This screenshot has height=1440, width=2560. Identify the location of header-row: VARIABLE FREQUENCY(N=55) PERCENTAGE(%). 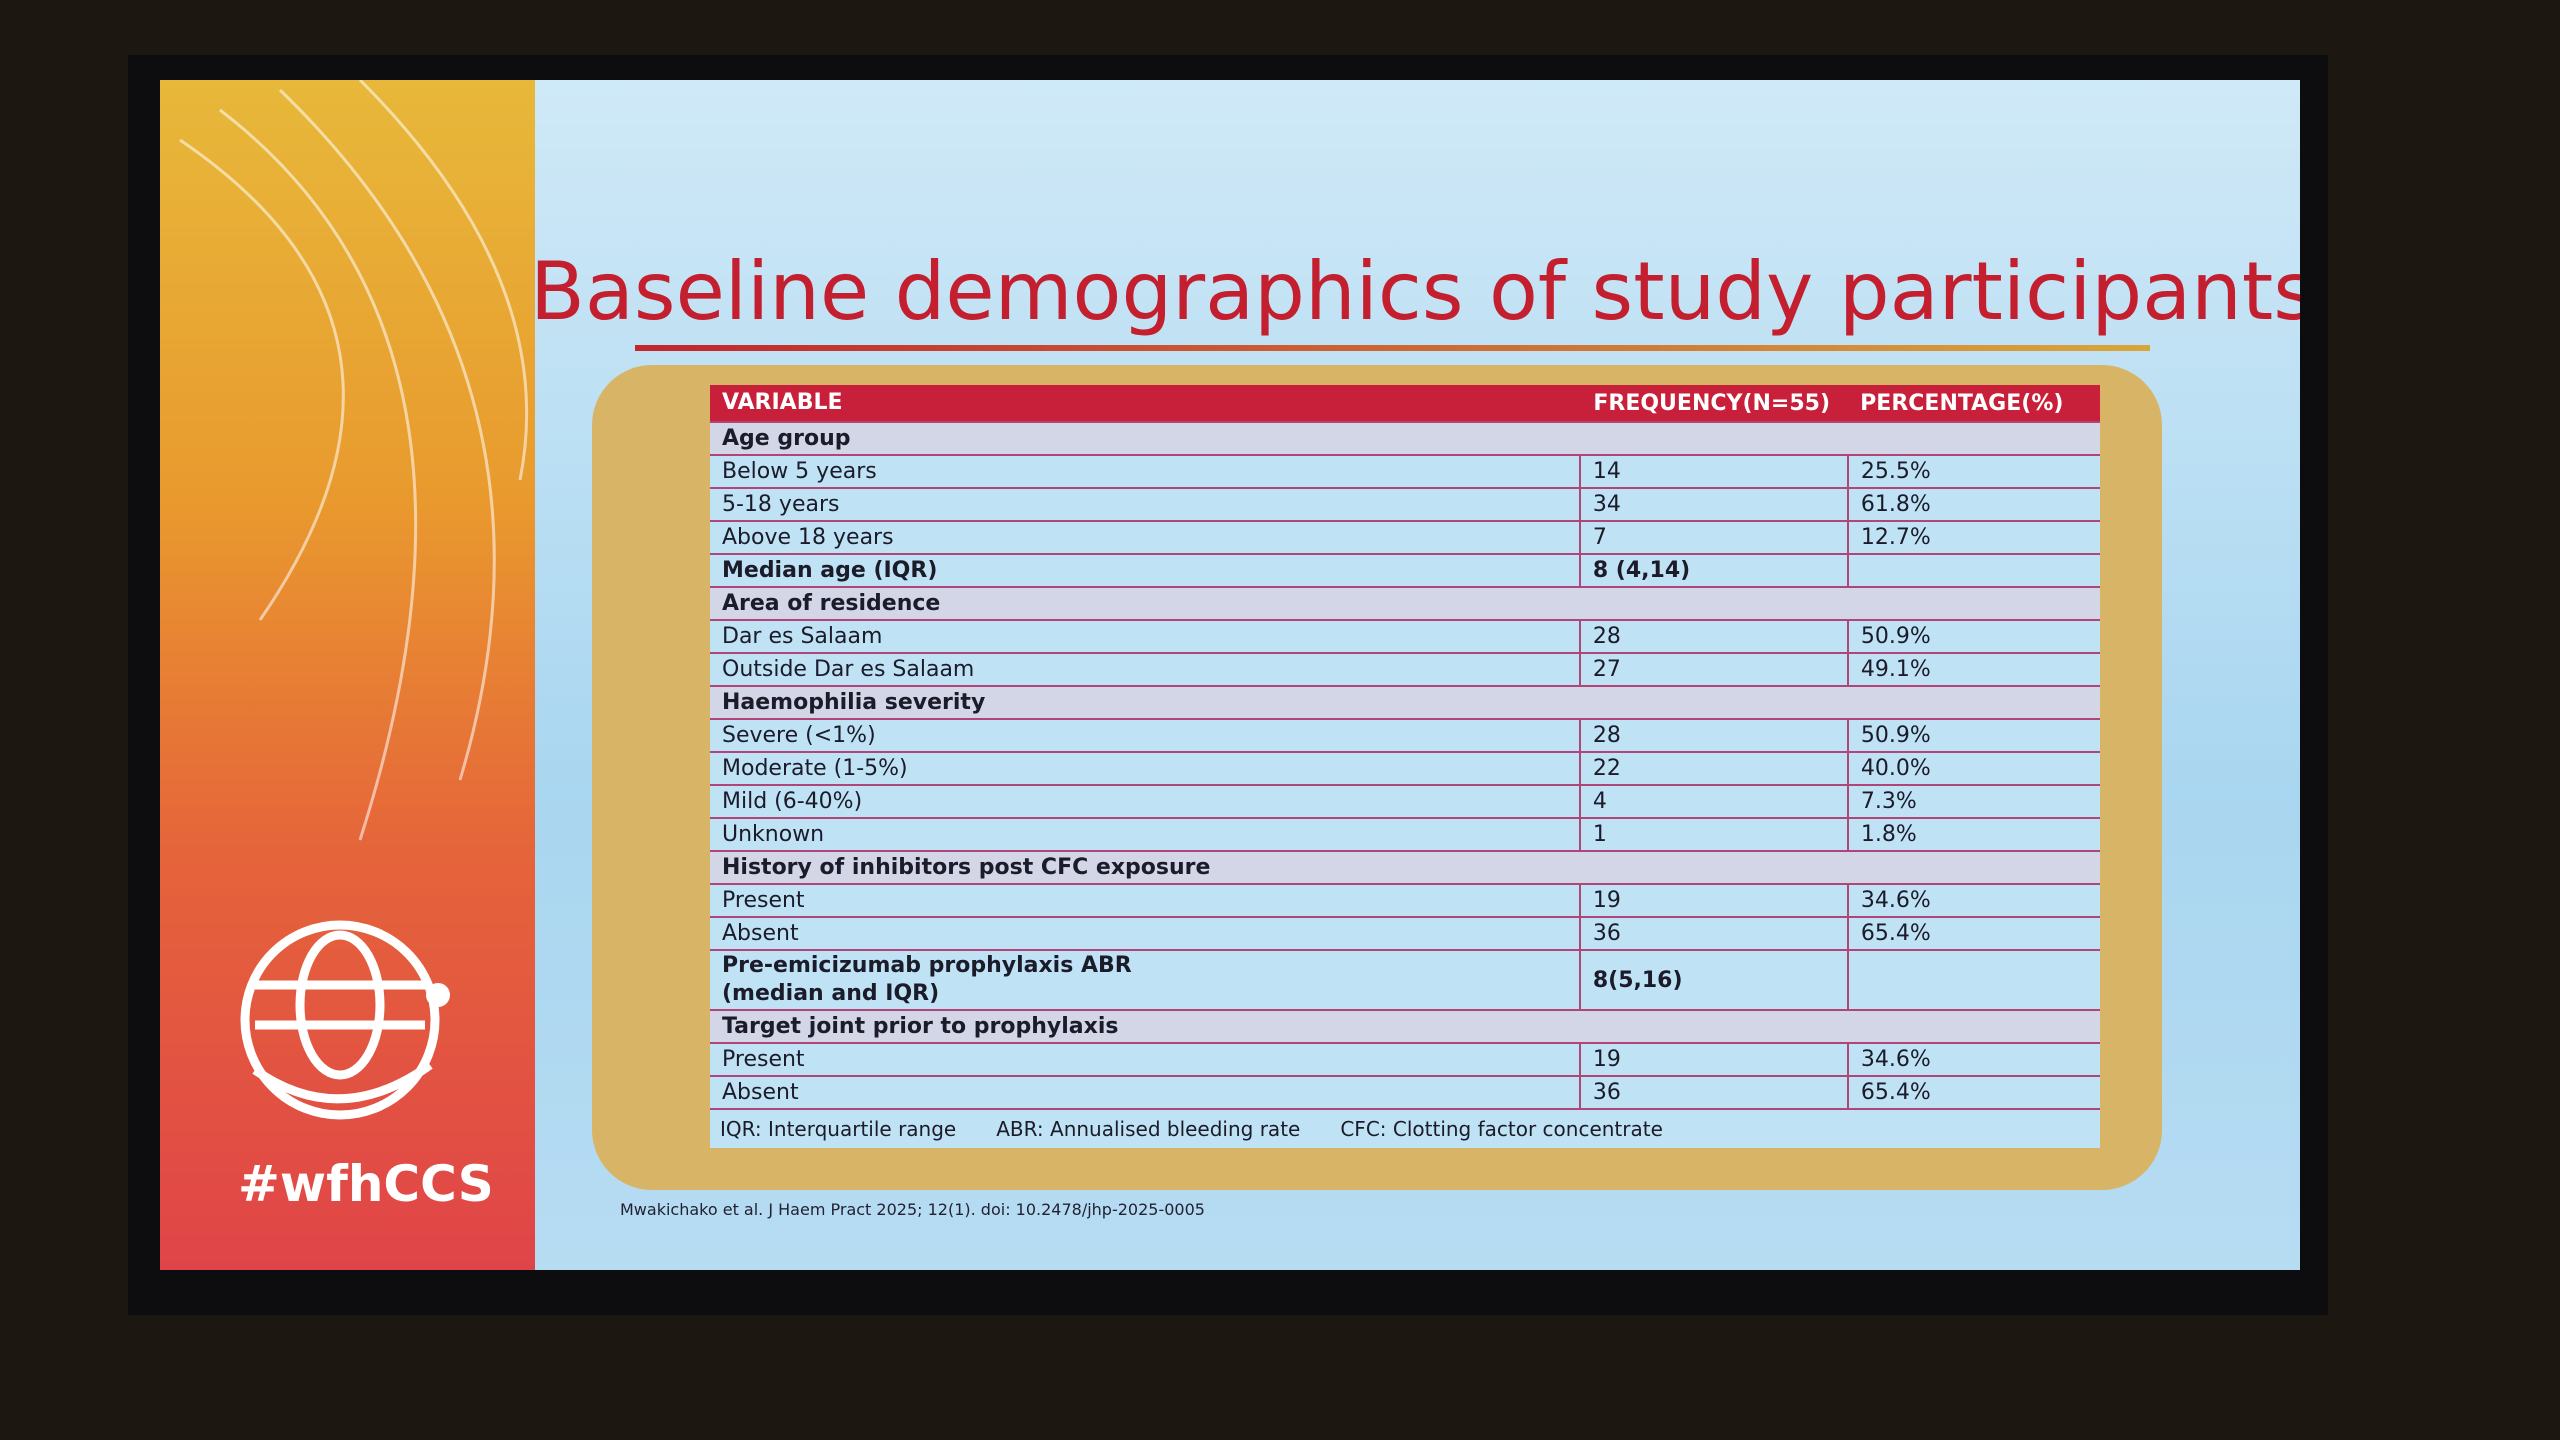
(1405, 404).